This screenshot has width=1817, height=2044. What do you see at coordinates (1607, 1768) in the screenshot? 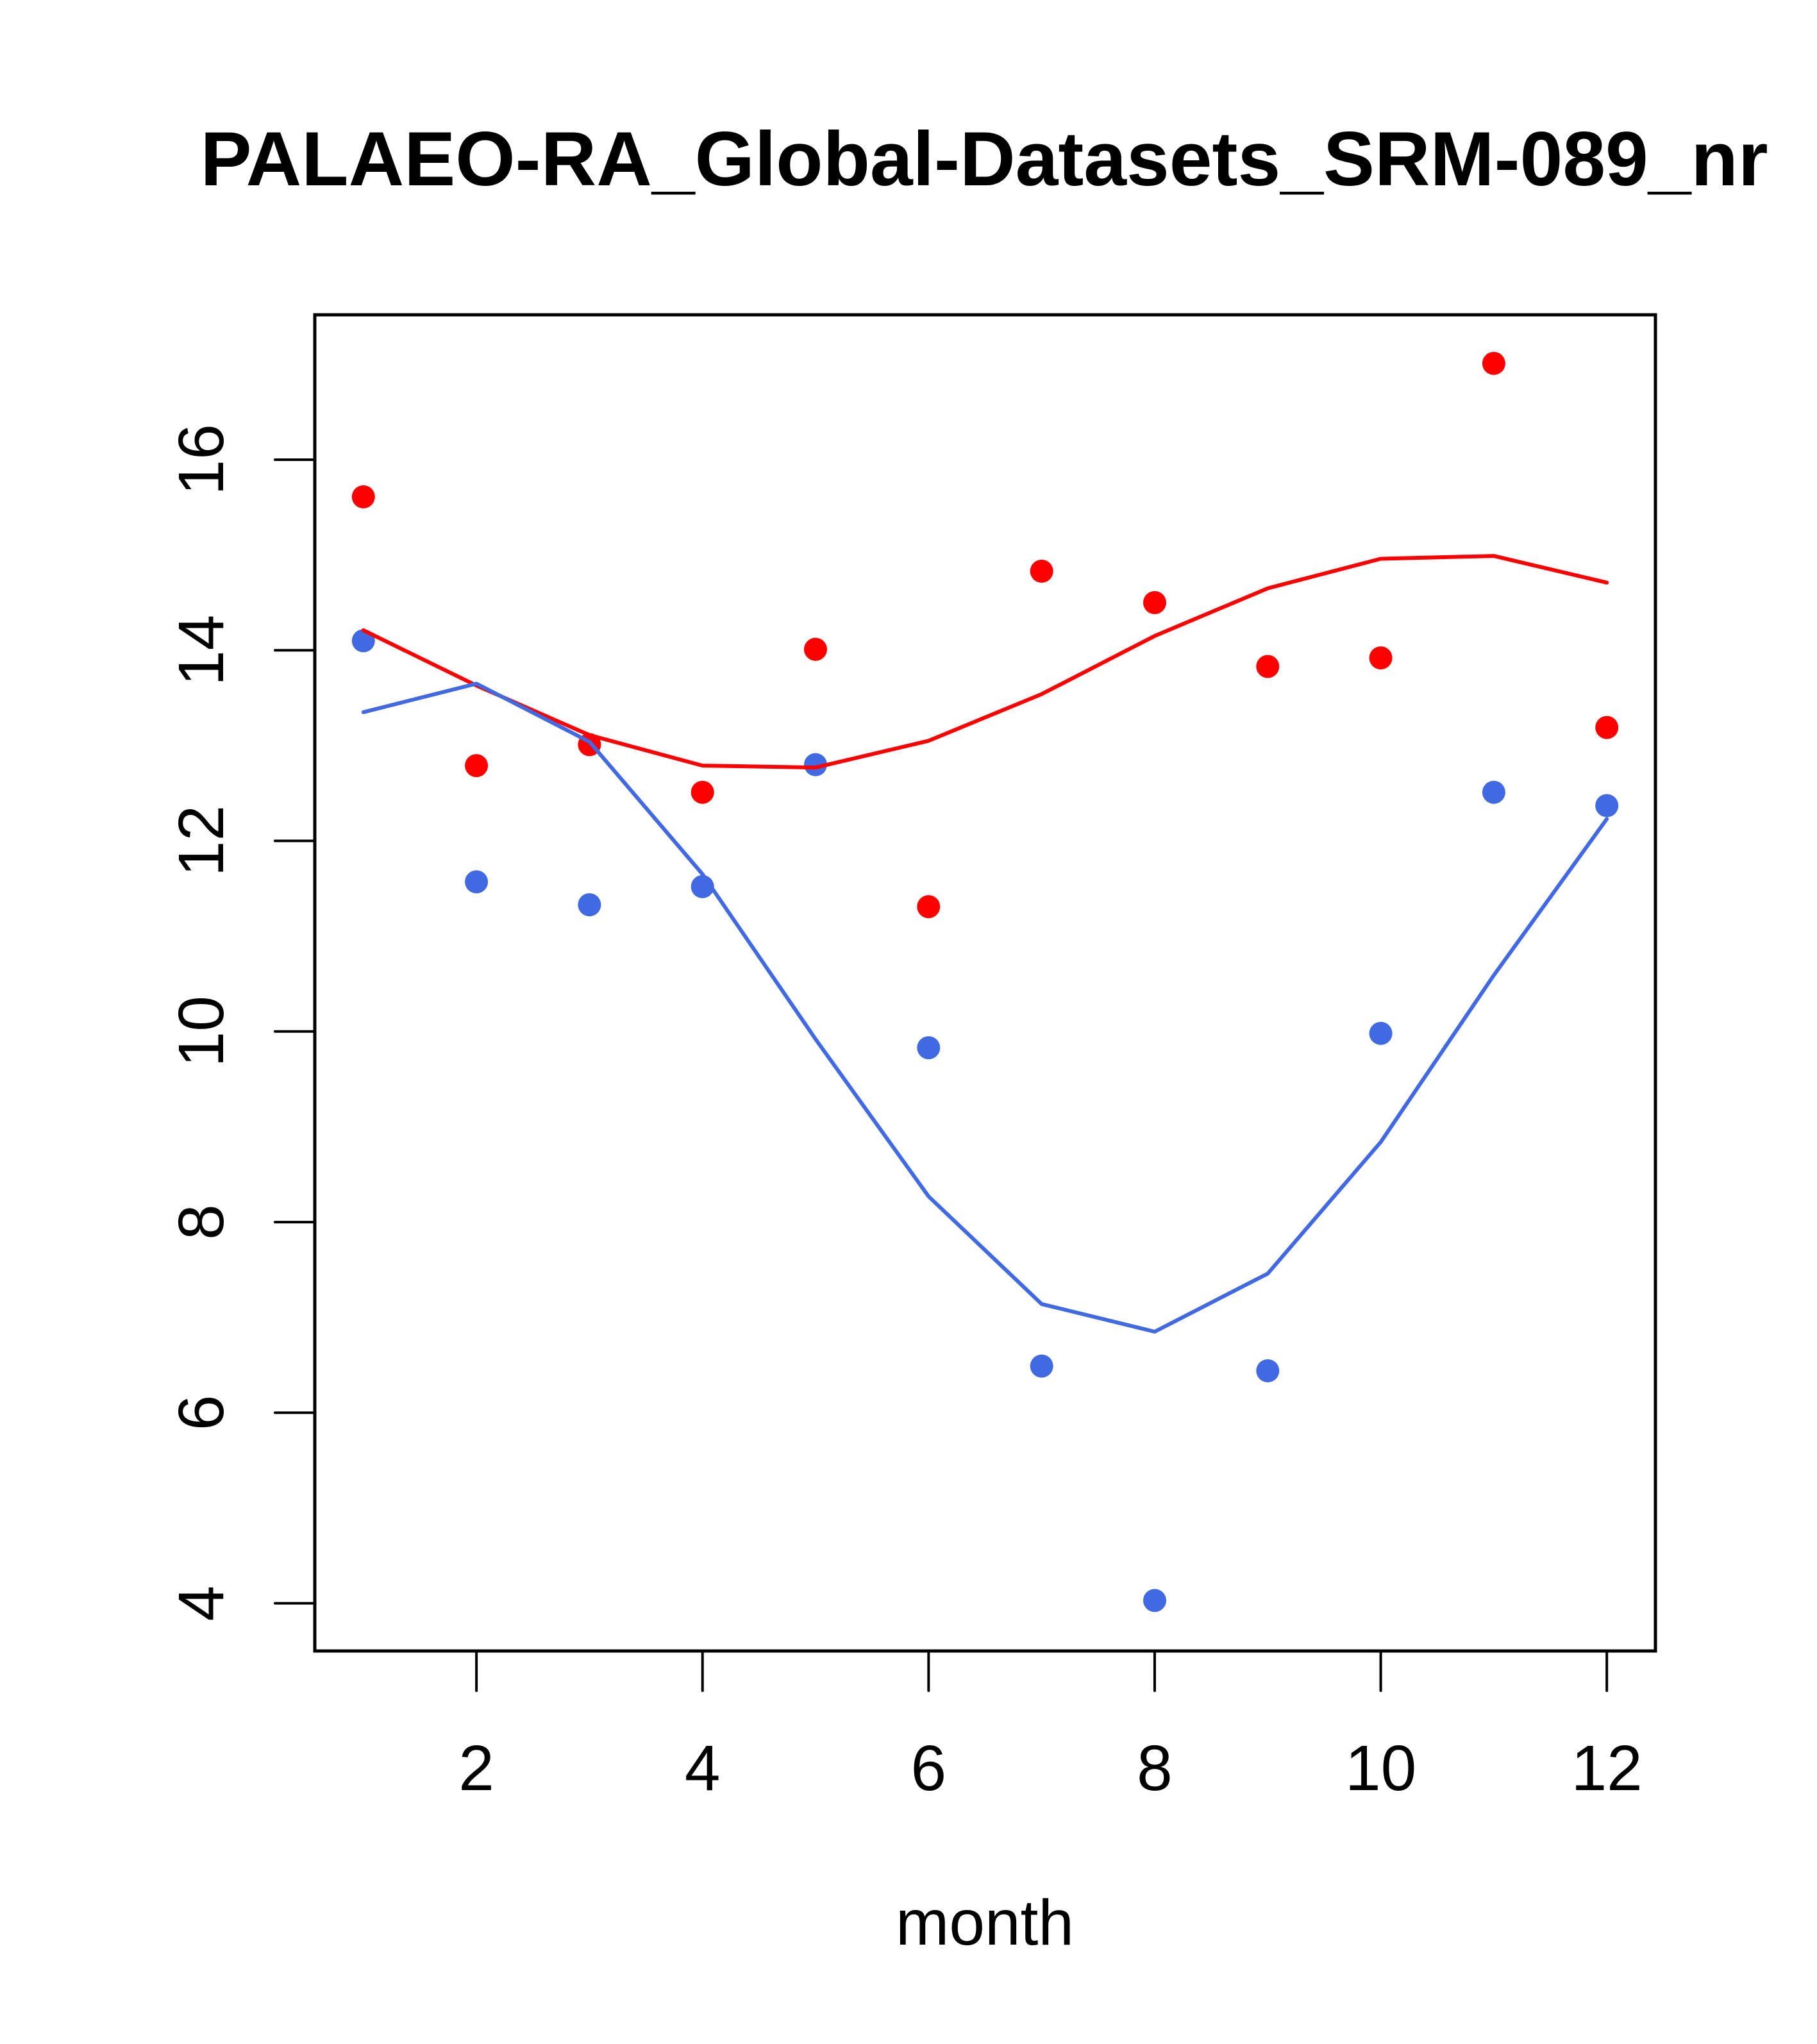
I see `x-tick-label: 12` at bounding box center [1607, 1768].